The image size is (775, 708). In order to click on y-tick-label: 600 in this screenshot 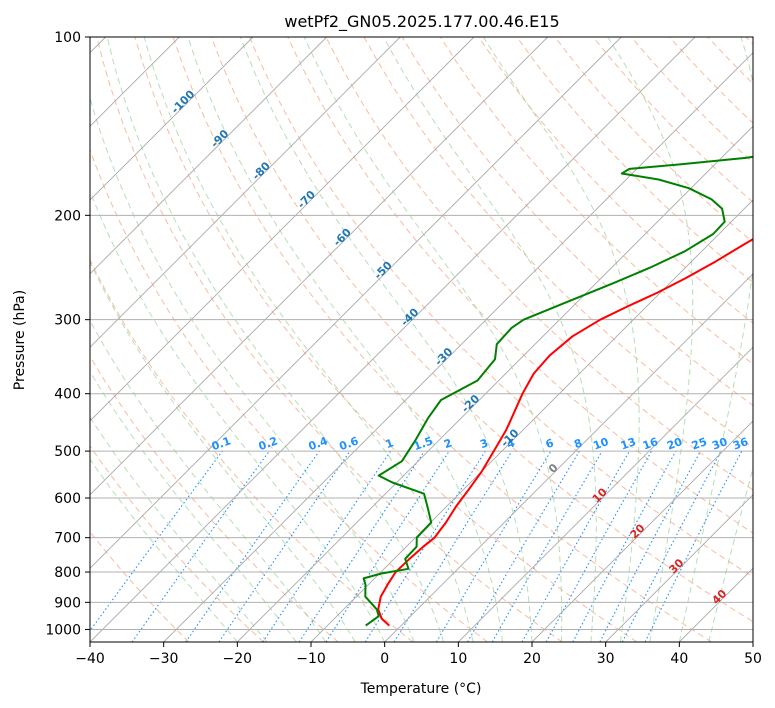, I will do `click(67, 499)`.